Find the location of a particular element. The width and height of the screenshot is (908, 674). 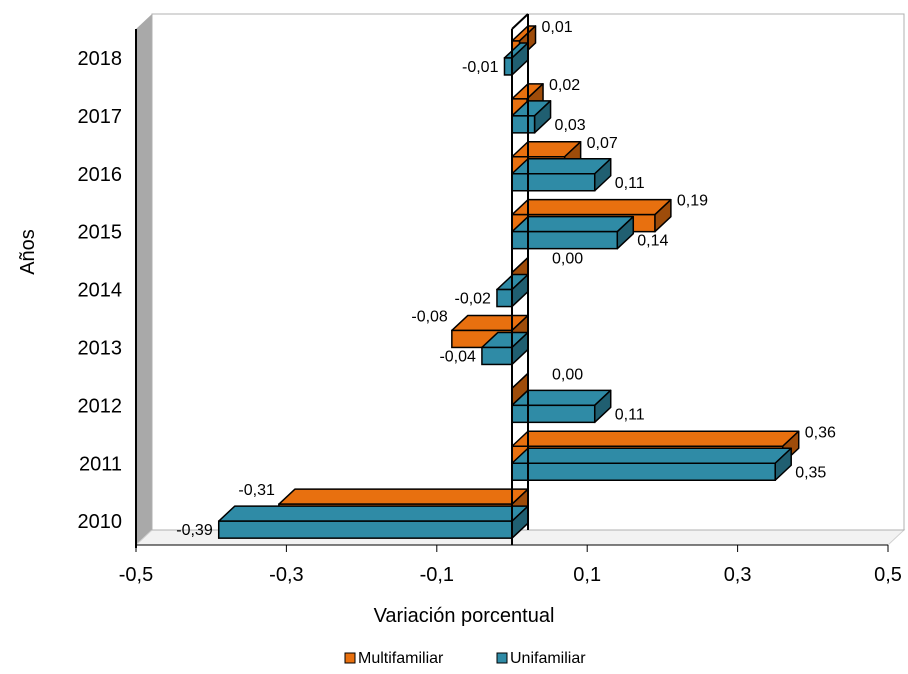

x-tick-label: -0,1 is located at coordinates (437, 575).